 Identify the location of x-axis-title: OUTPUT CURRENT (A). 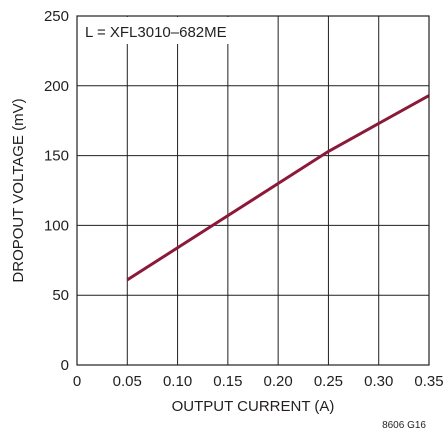
(253, 406).